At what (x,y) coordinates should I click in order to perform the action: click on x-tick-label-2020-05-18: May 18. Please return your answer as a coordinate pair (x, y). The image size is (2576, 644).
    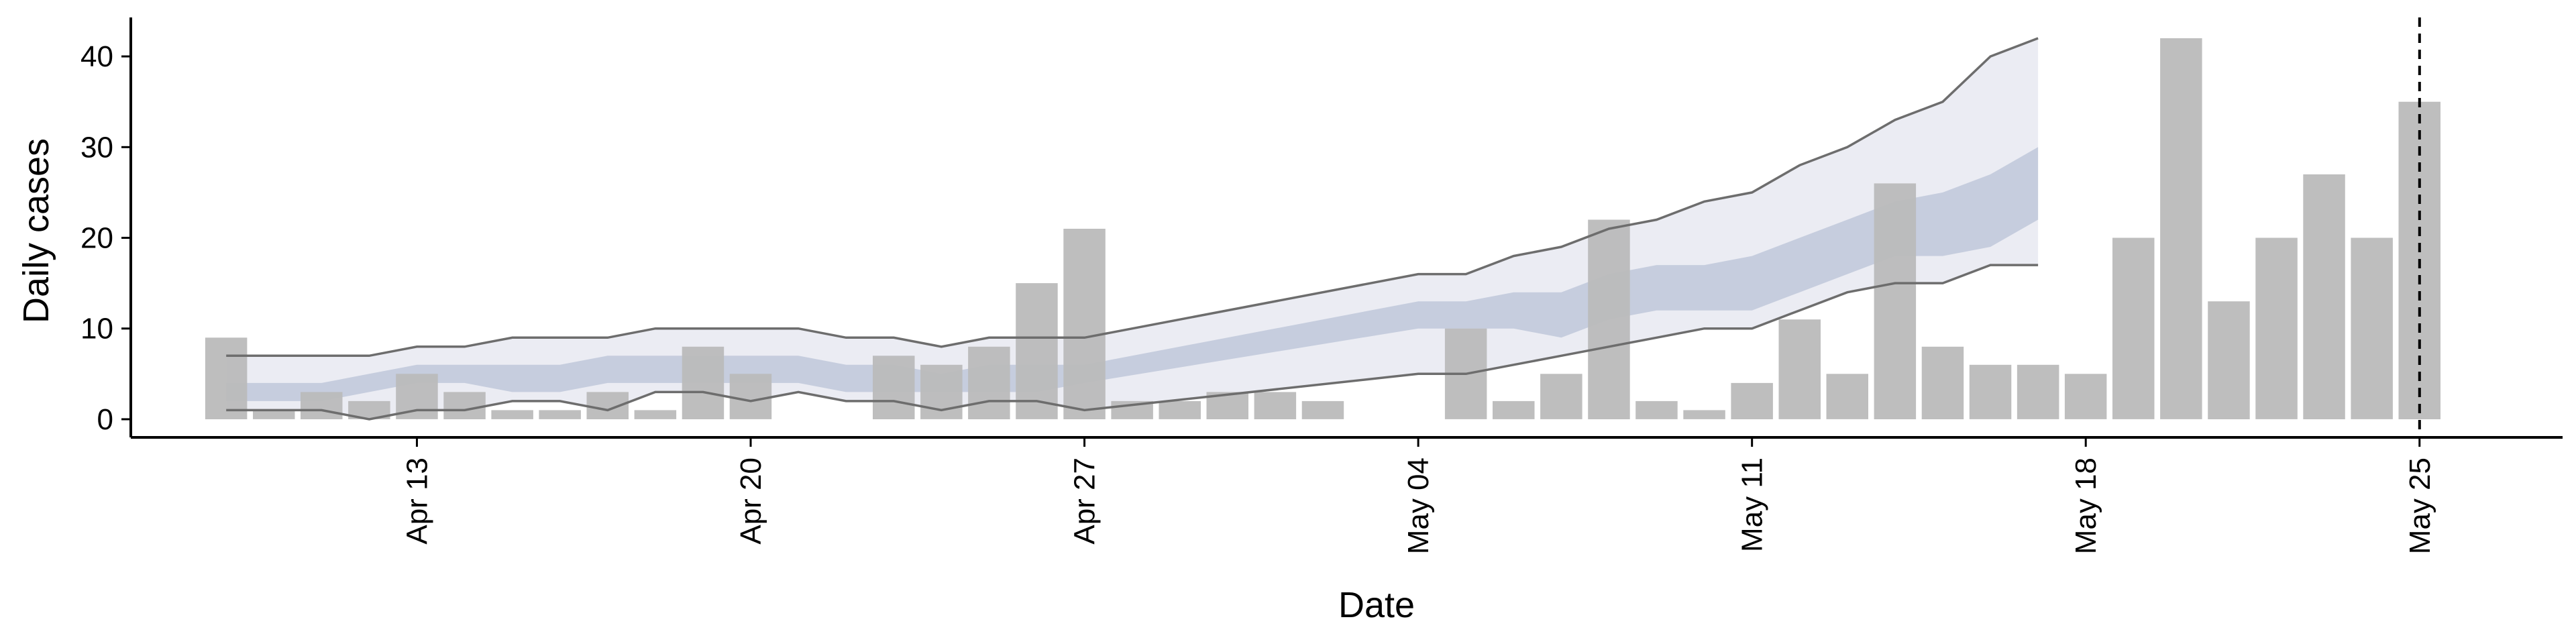
    Looking at the image, I should click on (2086, 506).